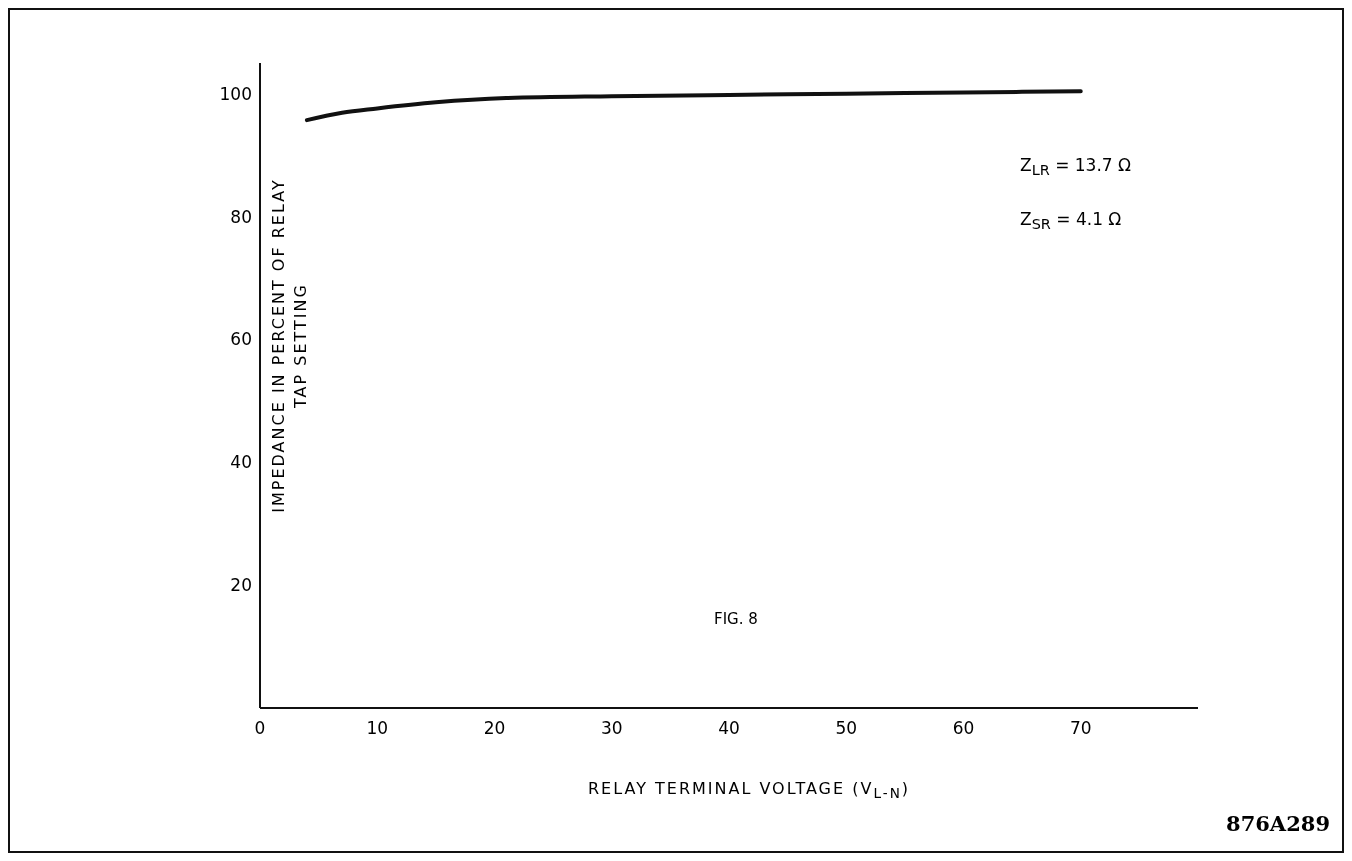  Describe the element at coordinates (235, 93) in the screenshot. I see `y-tick-label: 100` at that location.